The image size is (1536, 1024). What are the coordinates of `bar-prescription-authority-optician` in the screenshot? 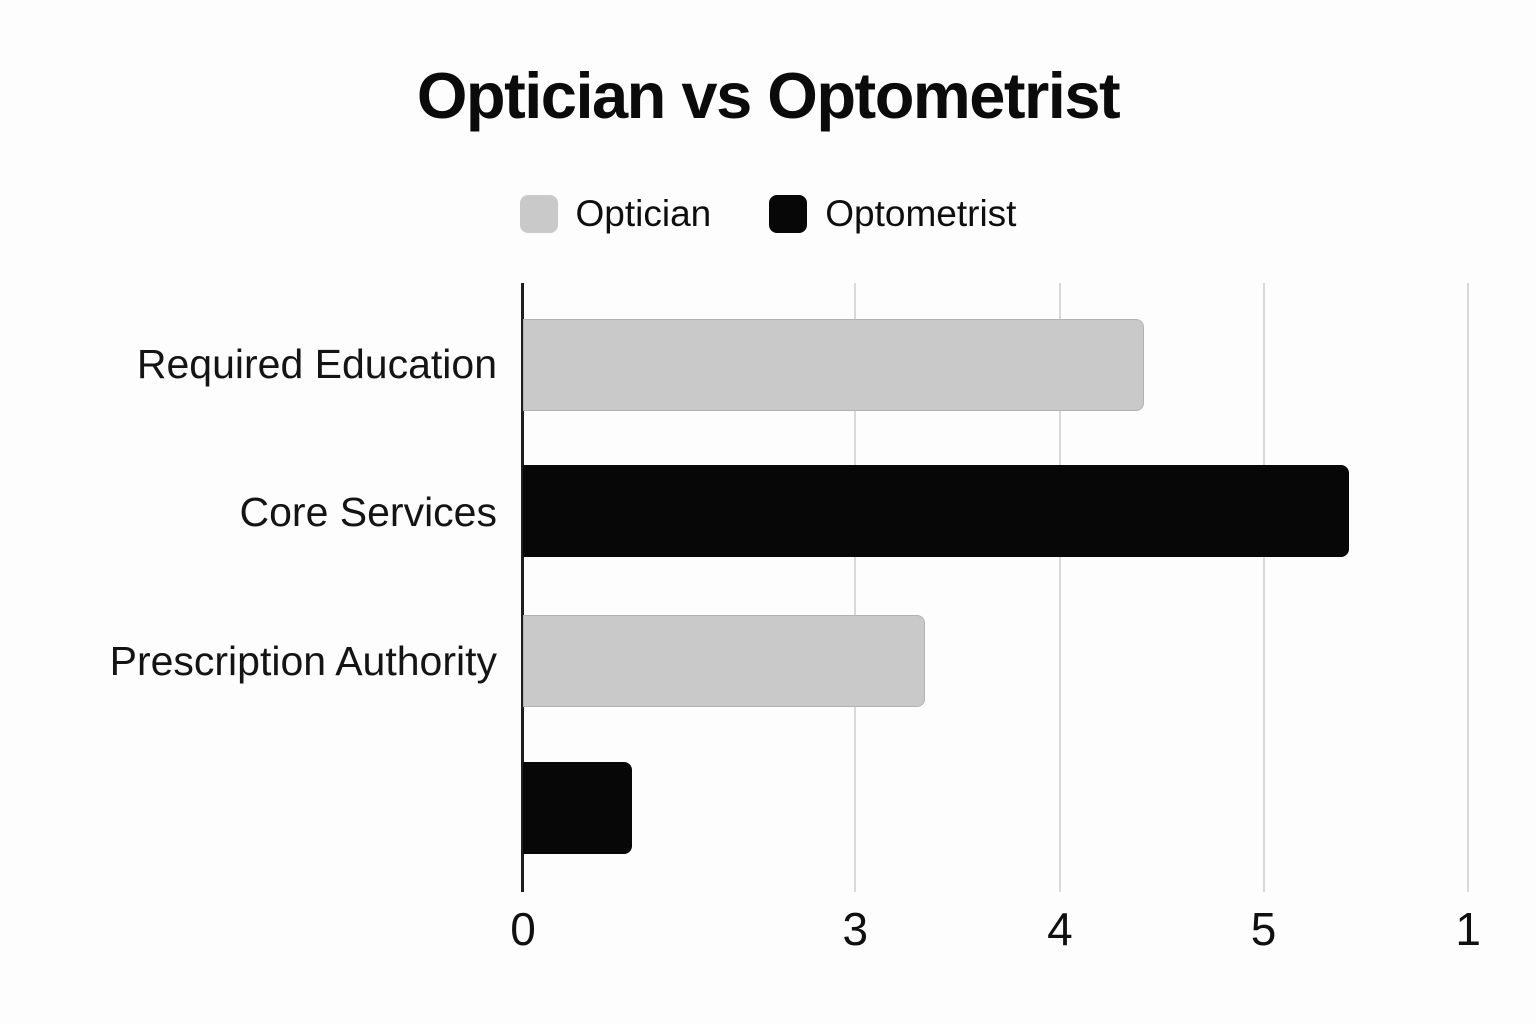 It's located at (724, 661).